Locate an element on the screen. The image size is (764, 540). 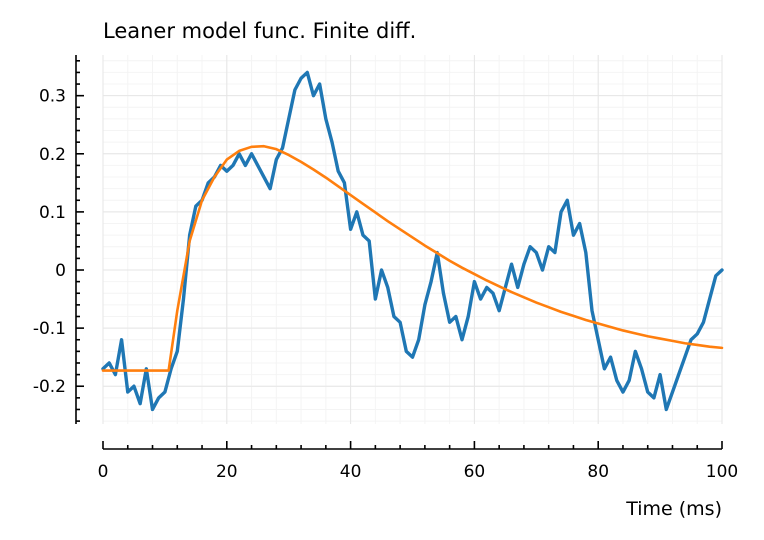
x-axis-label: Time (ms) is located at coordinates (673, 509).